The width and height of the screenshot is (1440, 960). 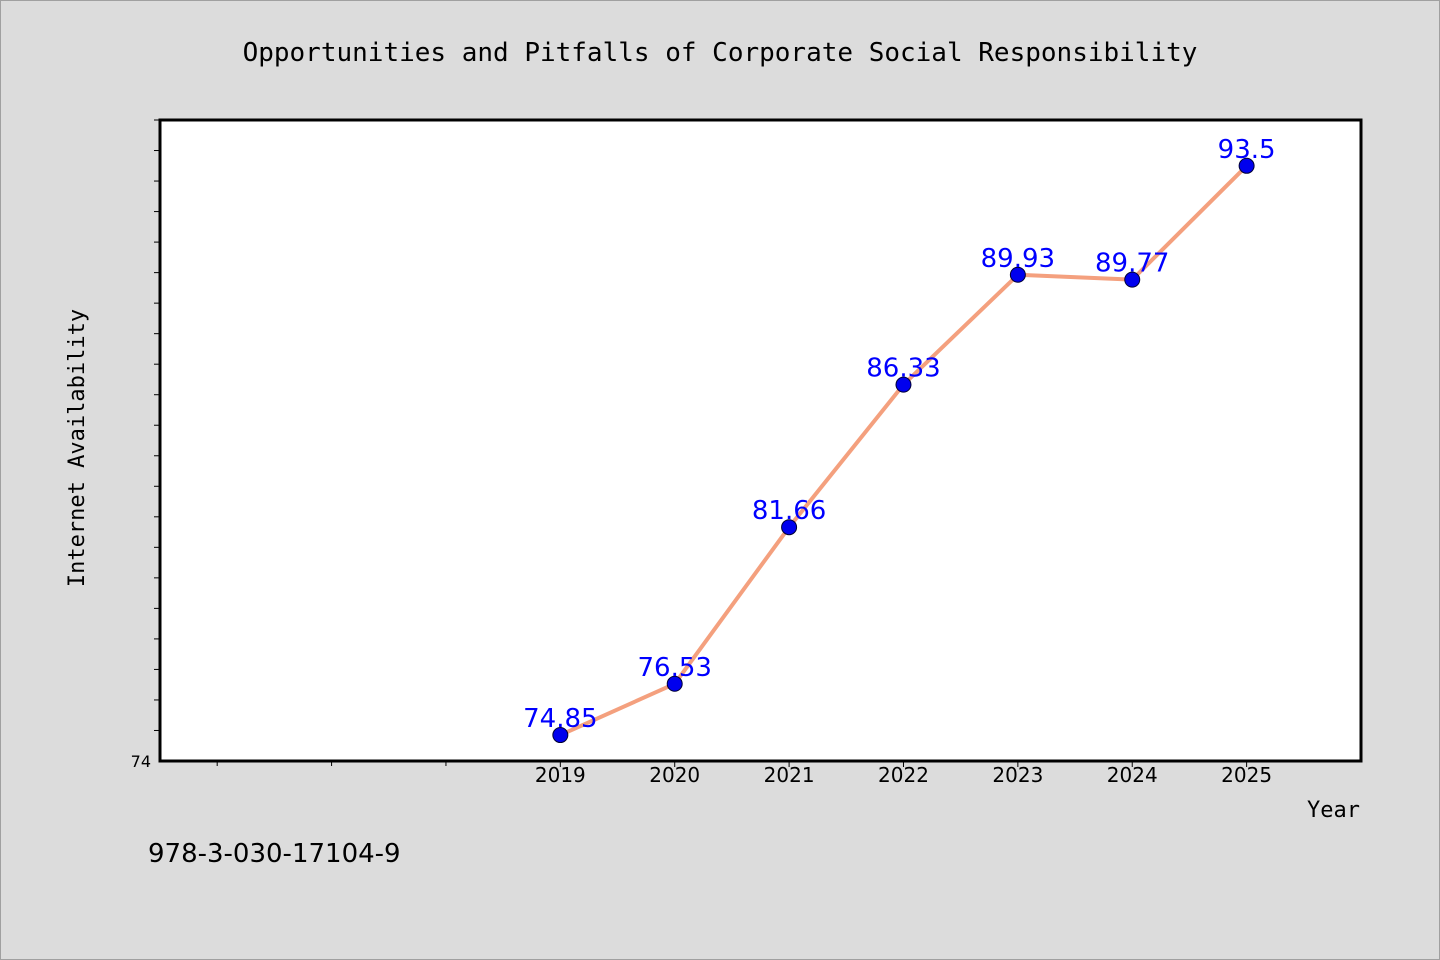 What do you see at coordinates (274, 854) in the screenshot?
I see `footer-isbn: 978-3-030-17104-9` at bounding box center [274, 854].